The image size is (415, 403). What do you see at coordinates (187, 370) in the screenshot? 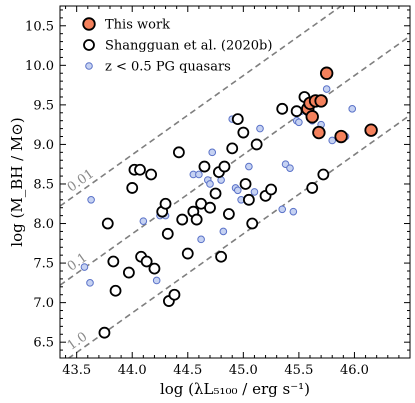
I see `x-tick-label: 44.5` at bounding box center [187, 370].